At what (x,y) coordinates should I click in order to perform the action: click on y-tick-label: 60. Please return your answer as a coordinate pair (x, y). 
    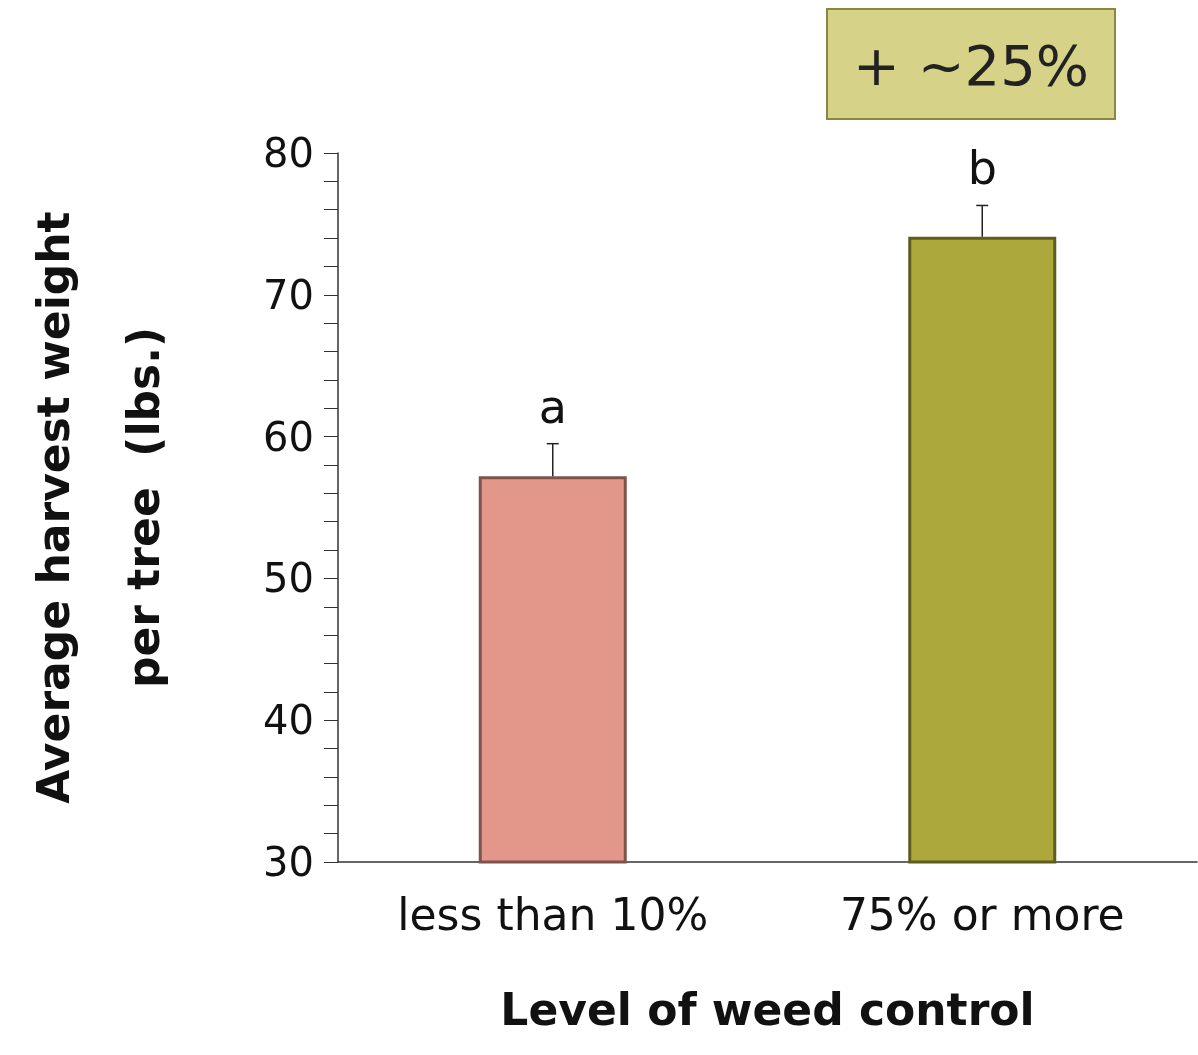
    Looking at the image, I should click on (288, 436).